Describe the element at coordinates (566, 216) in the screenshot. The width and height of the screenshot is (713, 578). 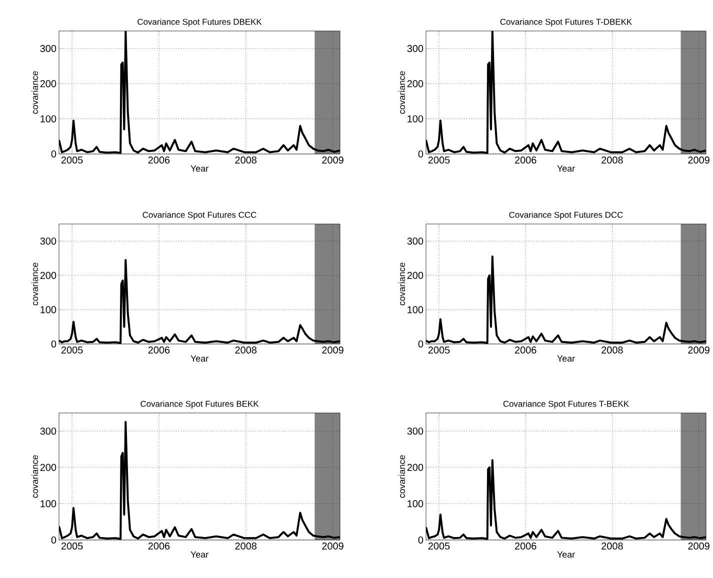
I see `chart-title: Covariance Spot Futures DCC` at that location.